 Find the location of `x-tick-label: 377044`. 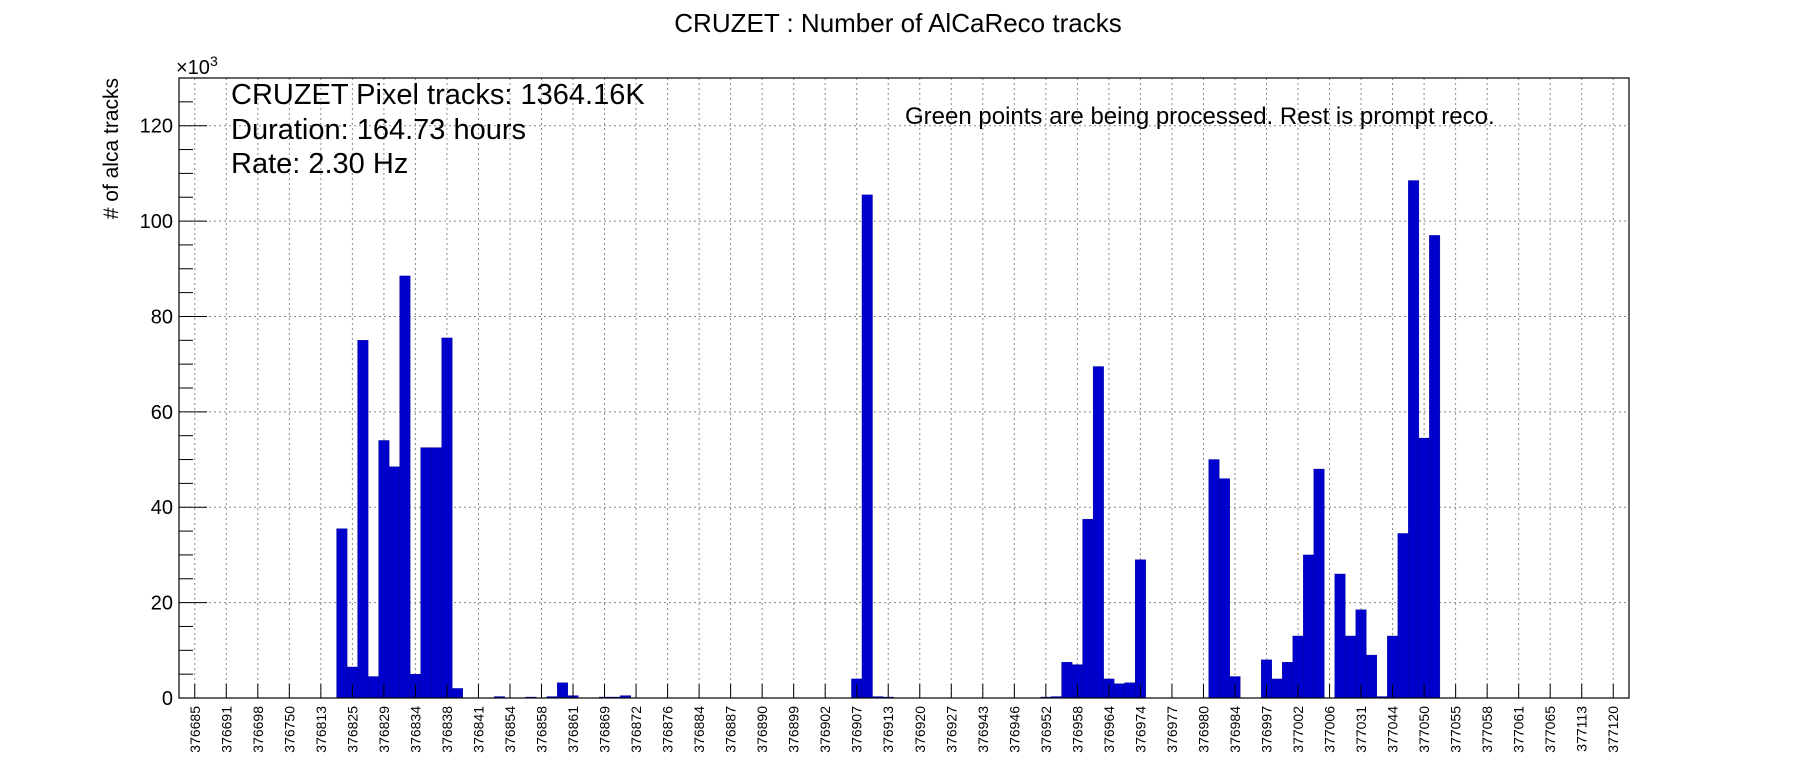

x-tick-label: 377044 is located at coordinates (1393, 729).